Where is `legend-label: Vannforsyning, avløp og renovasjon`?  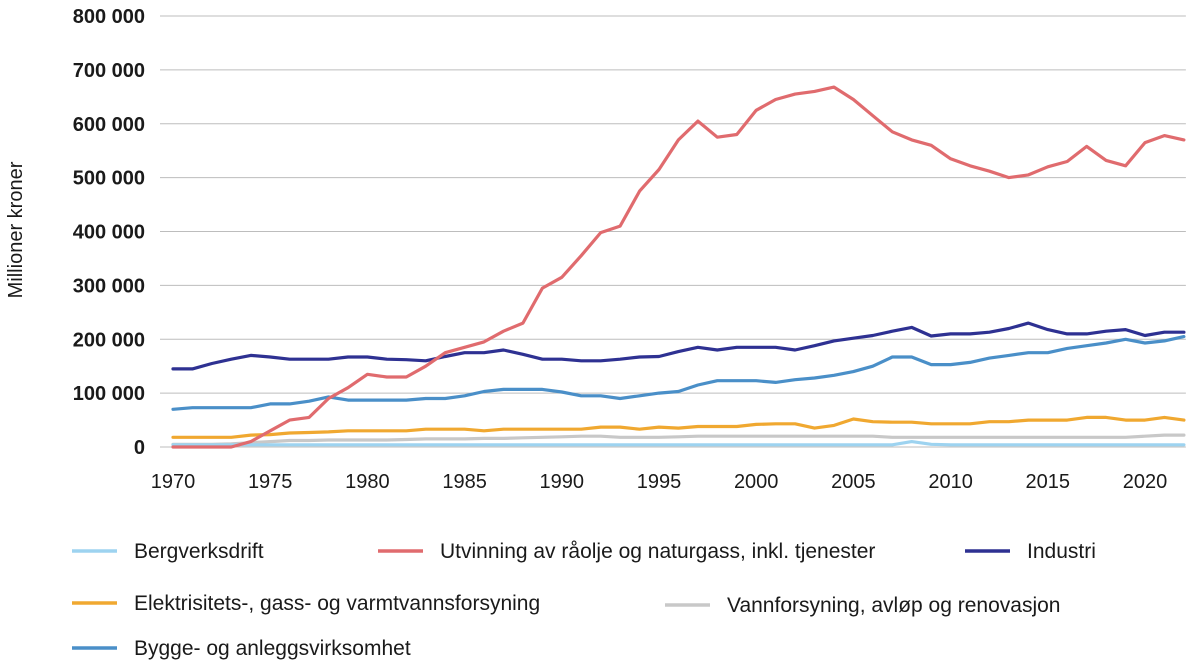
legend-label: Vannforsyning, avløp og renovasjon is located at coordinates (893, 605).